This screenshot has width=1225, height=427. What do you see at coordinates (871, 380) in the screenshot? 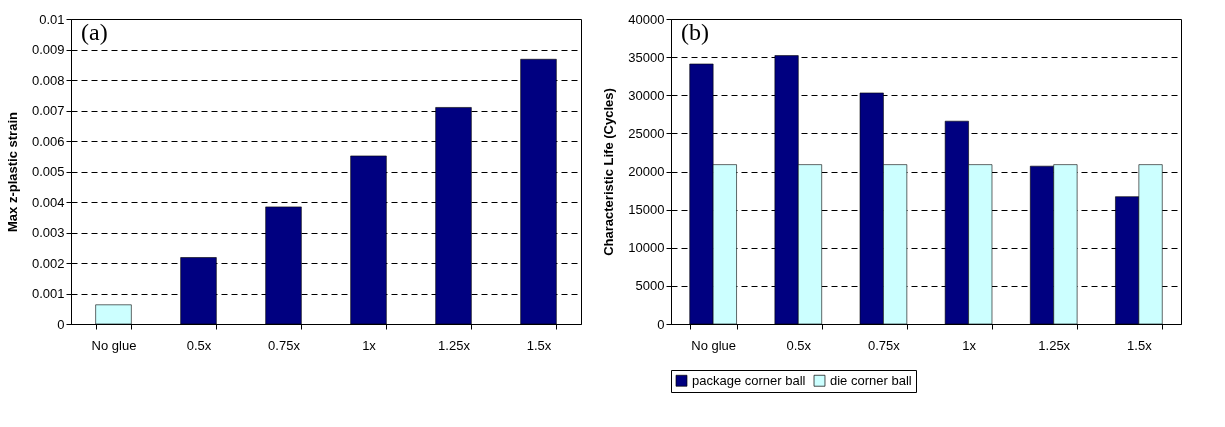
I see `legend-label: die corner ball` at bounding box center [871, 380].